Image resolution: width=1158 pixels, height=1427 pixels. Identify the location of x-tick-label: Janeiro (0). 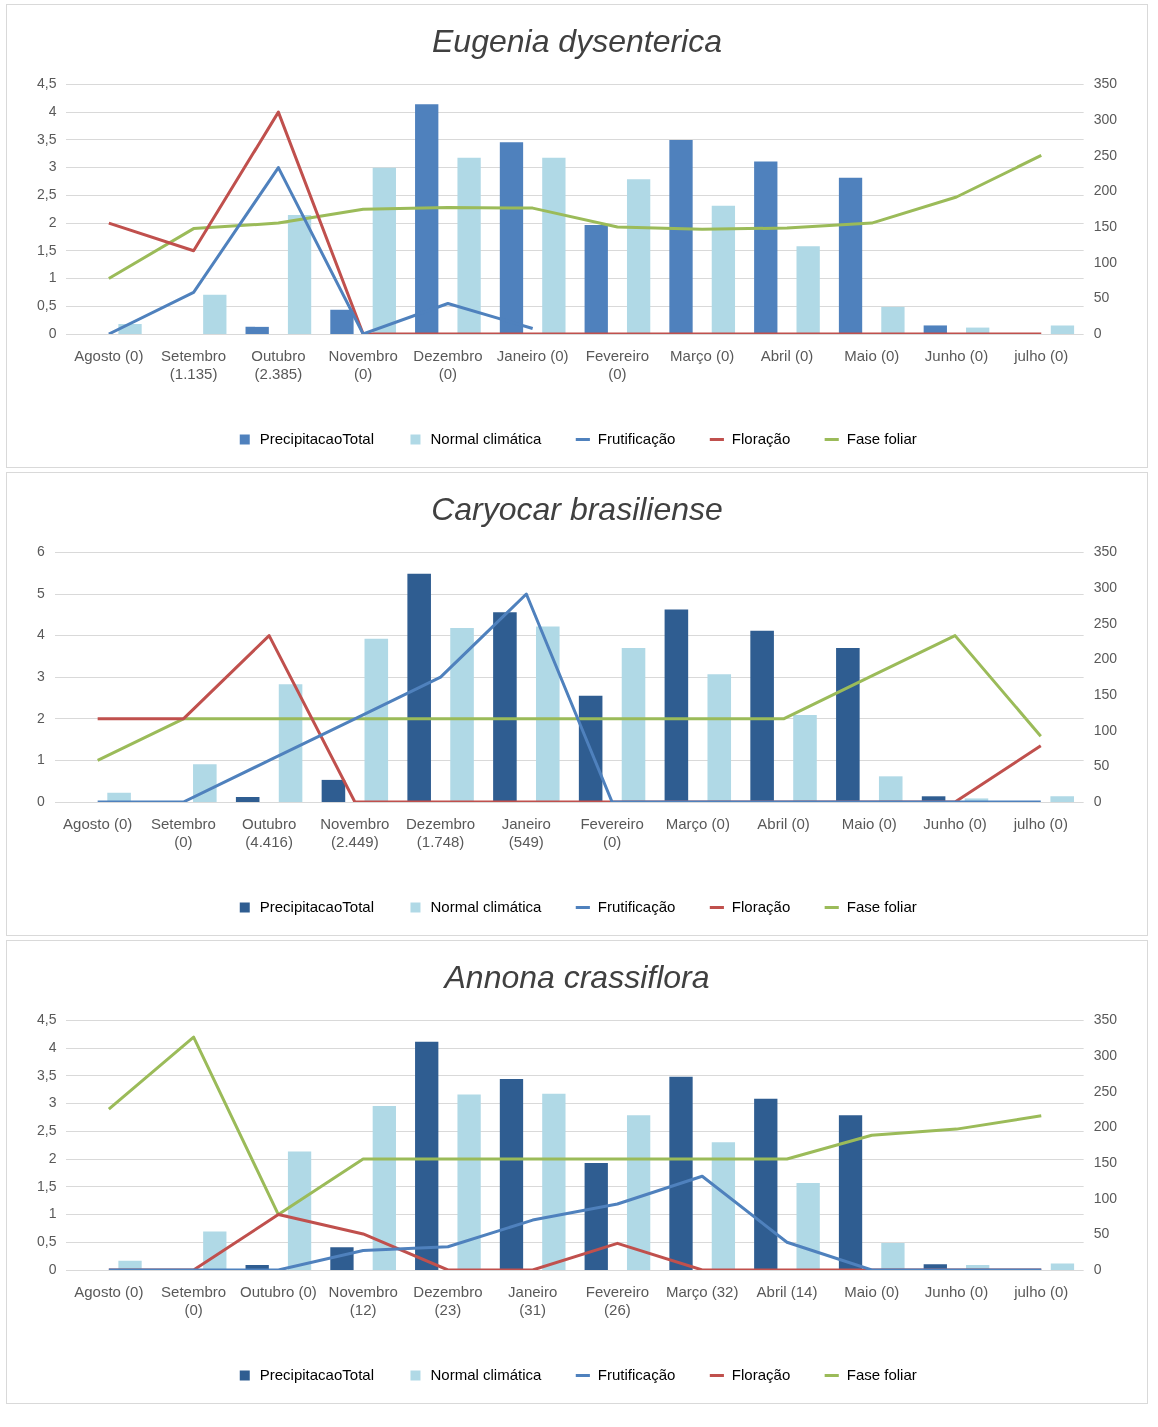
(532, 356).